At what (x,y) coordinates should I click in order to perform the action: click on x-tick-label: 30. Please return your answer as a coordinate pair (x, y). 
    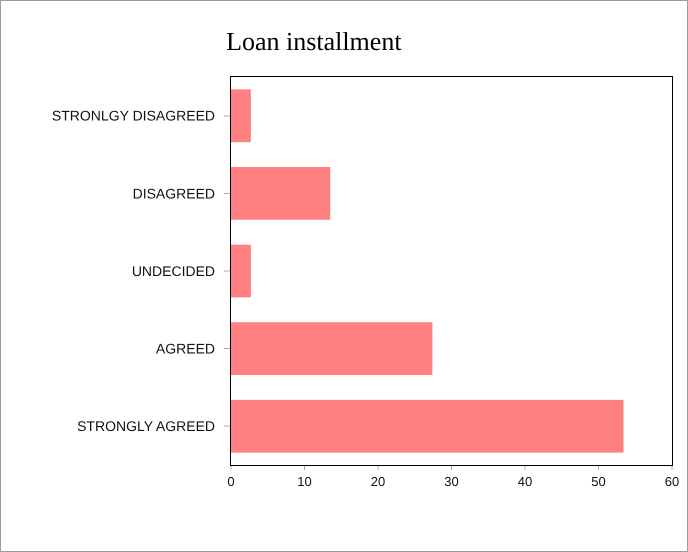
    Looking at the image, I should click on (451, 481).